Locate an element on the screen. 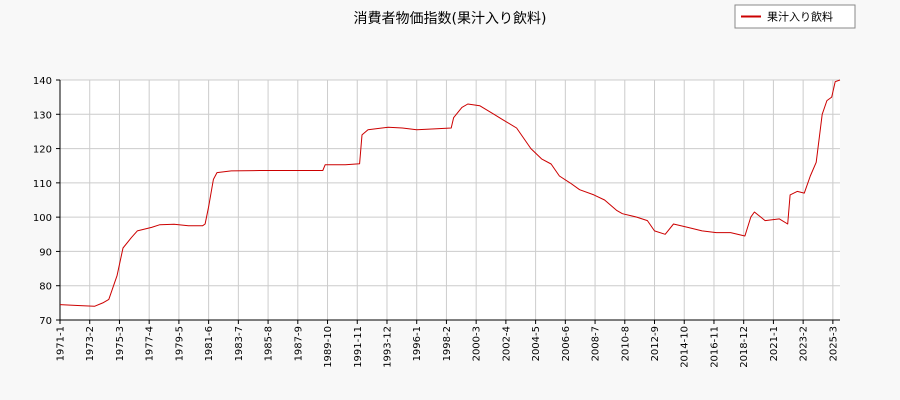 This screenshot has height=400, width=900. x-tick-label: 1981-6 is located at coordinates (209, 343).